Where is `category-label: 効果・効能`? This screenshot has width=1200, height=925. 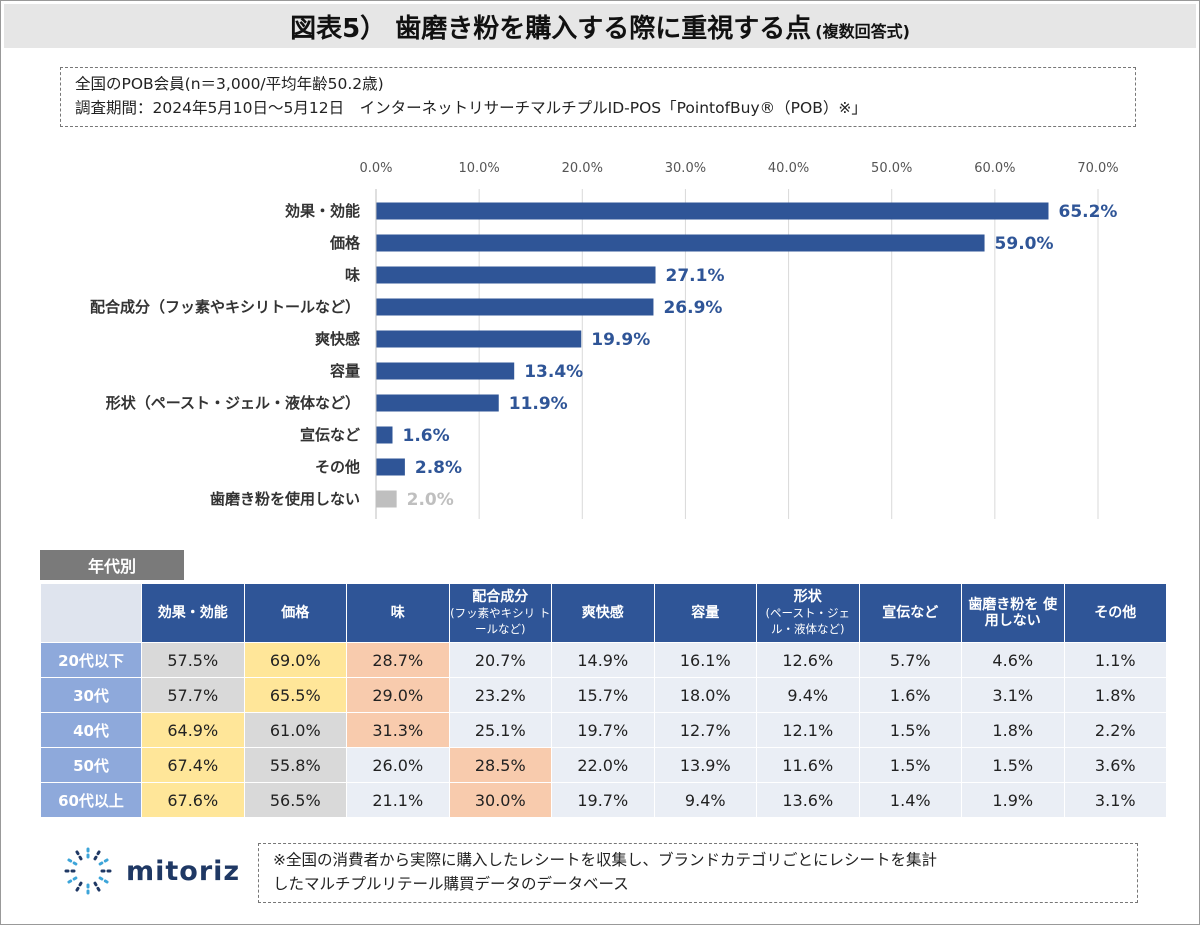 category-label: 効果・効能 is located at coordinates (322, 211).